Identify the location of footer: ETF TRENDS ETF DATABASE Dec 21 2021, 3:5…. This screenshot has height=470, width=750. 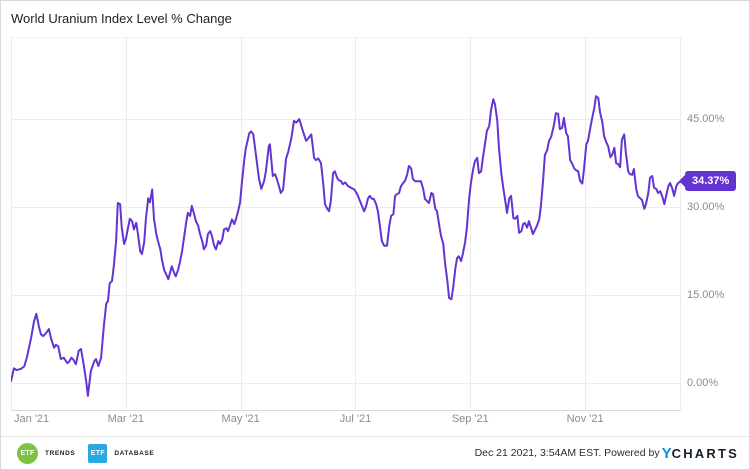
(375, 452).